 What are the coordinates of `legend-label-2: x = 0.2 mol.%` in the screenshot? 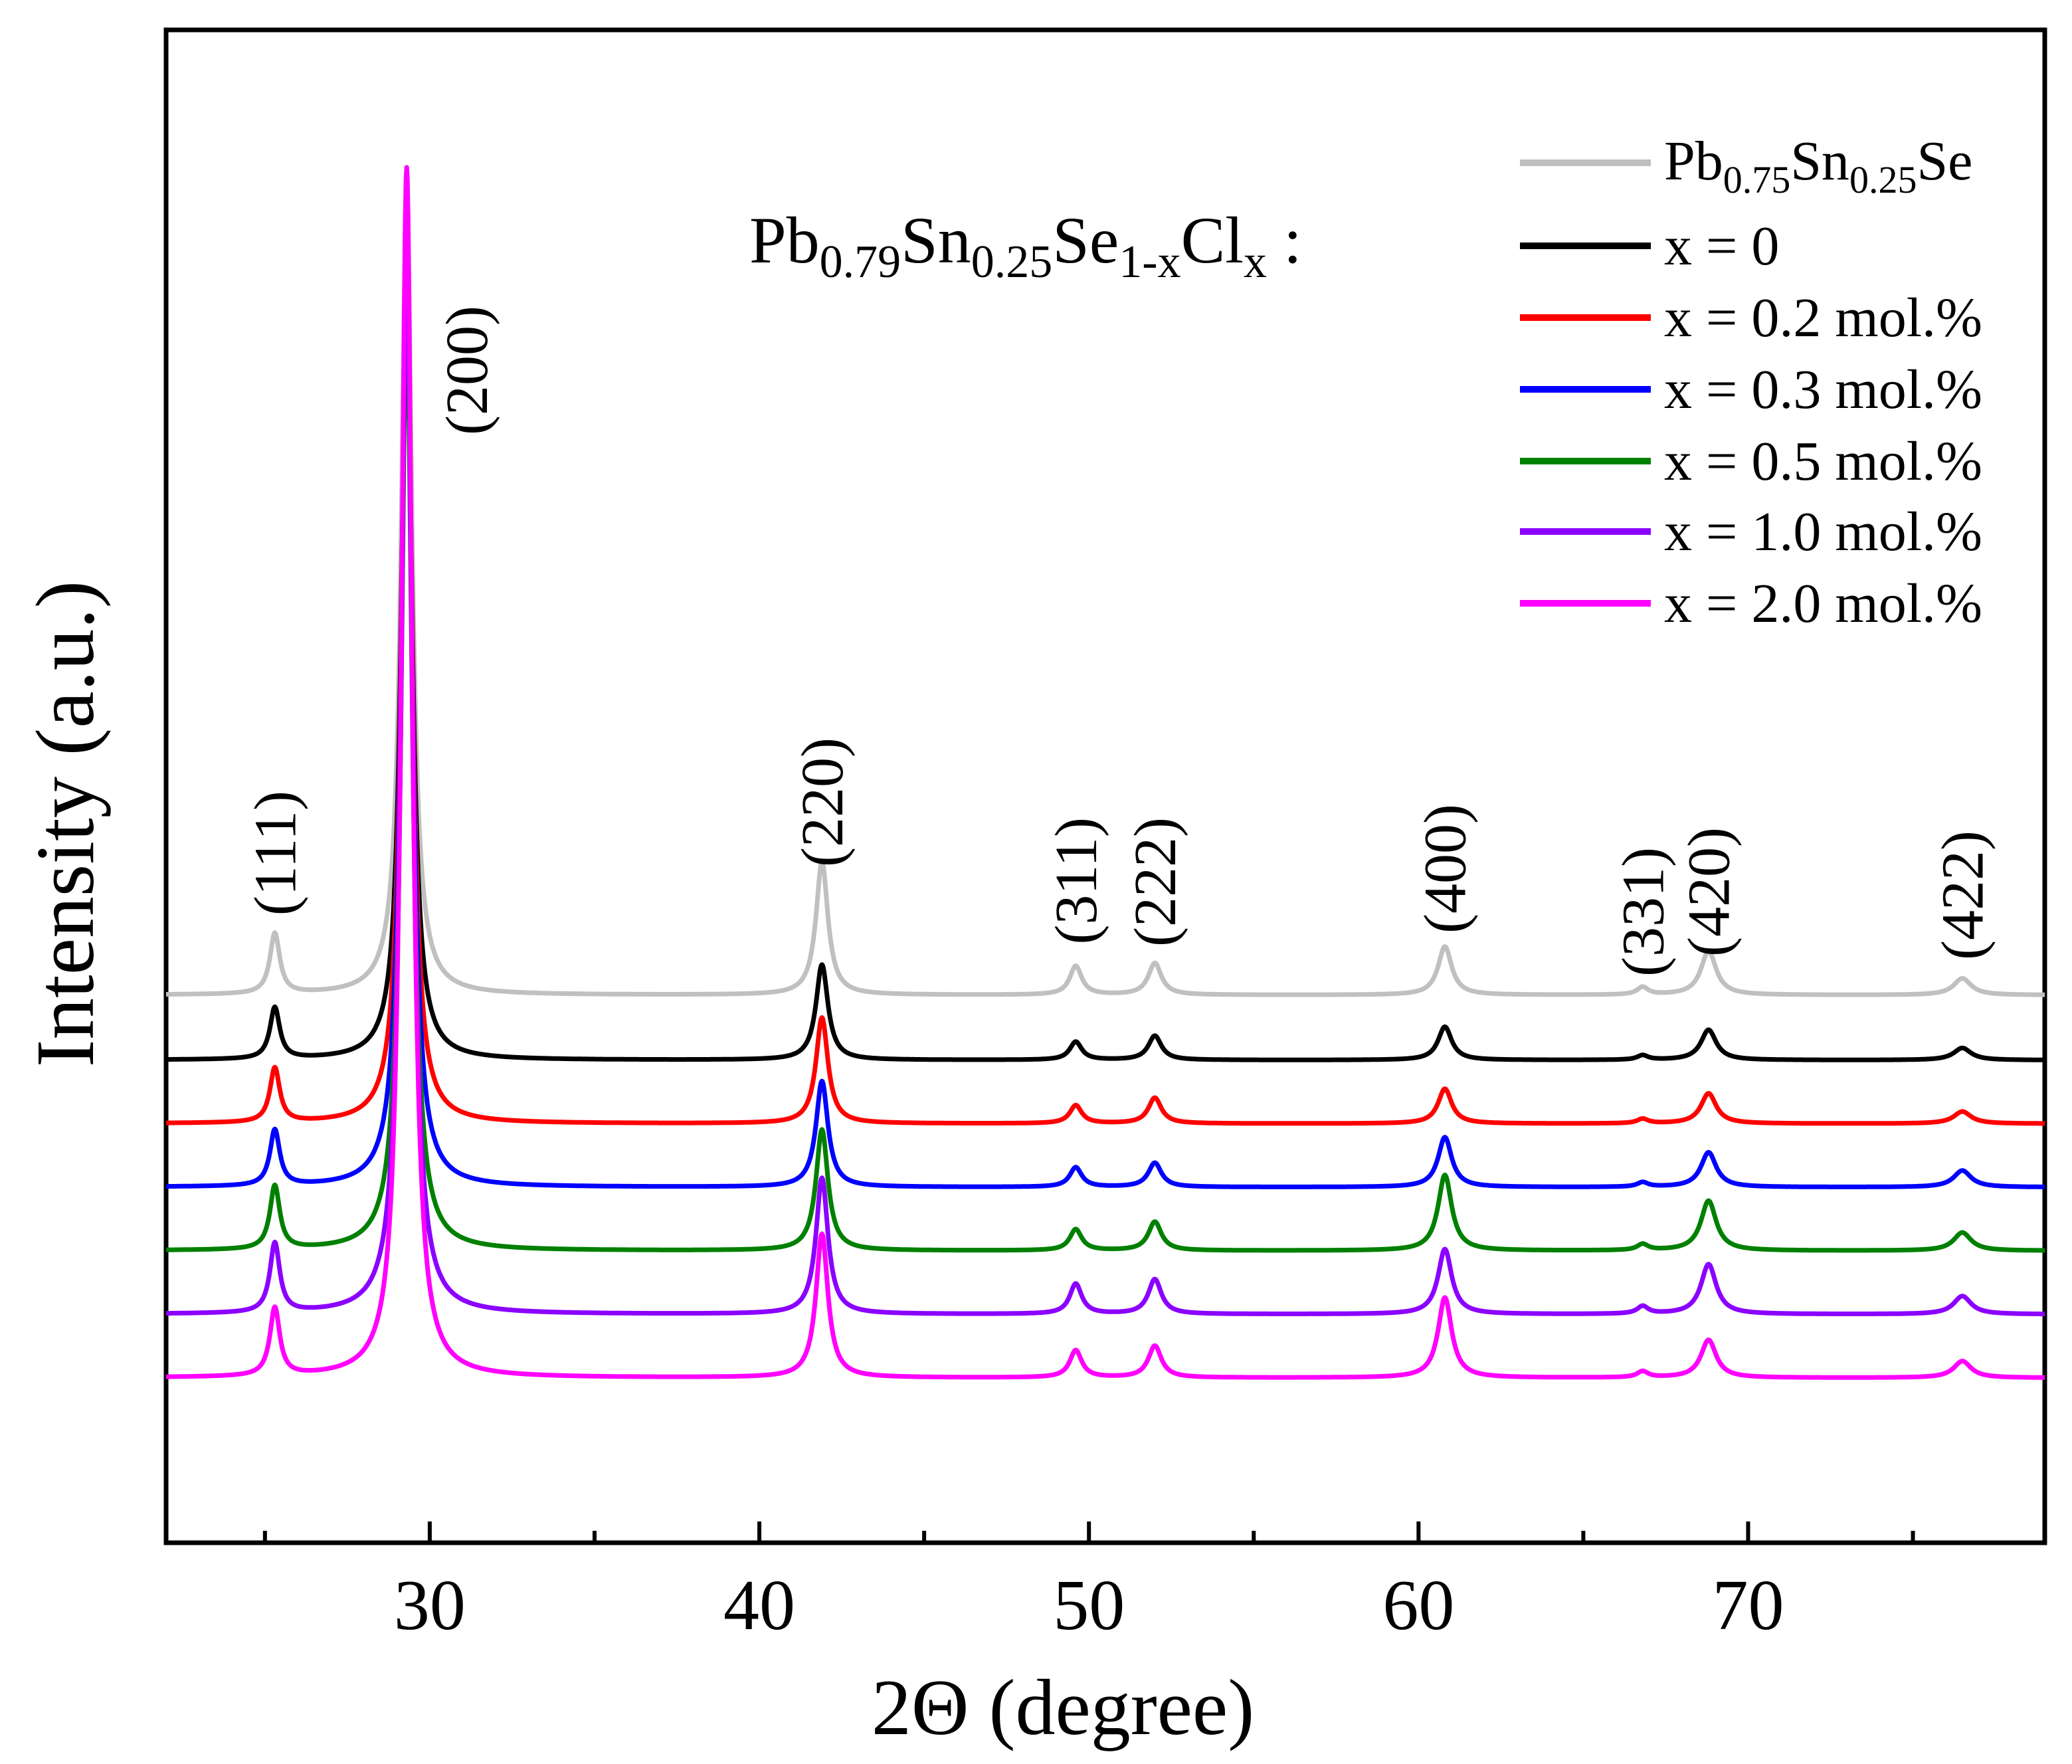 It's located at (1823, 318).